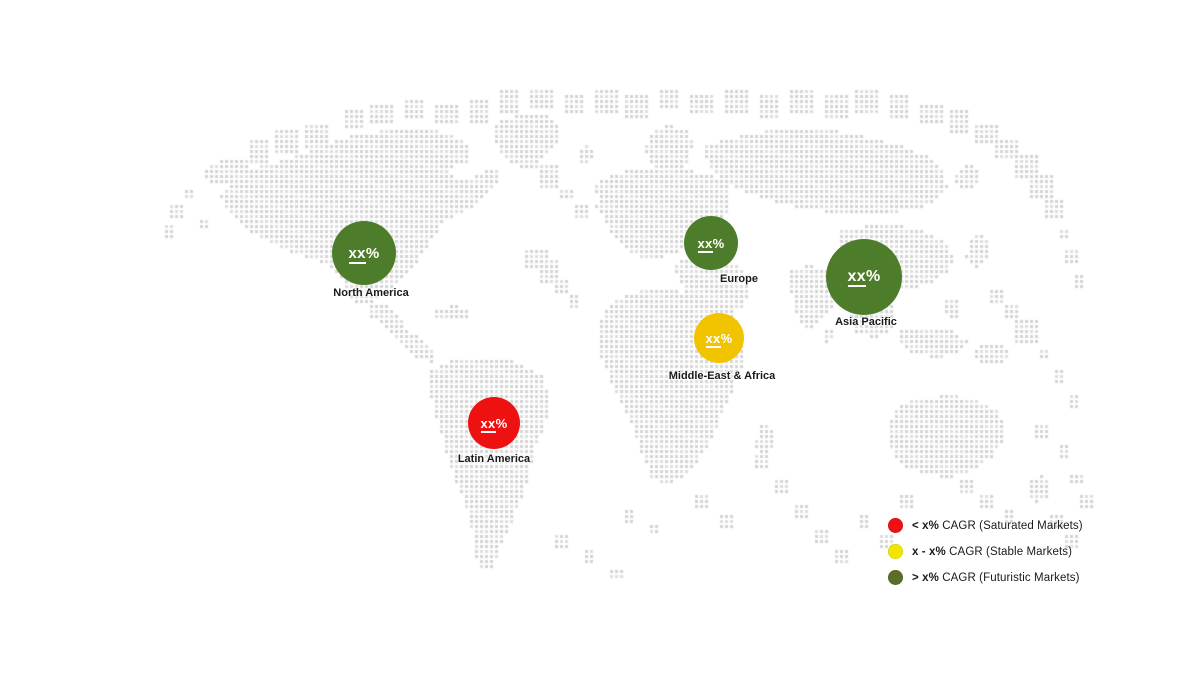  I want to click on region-bubble-north-america: xx%, so click(364, 253).